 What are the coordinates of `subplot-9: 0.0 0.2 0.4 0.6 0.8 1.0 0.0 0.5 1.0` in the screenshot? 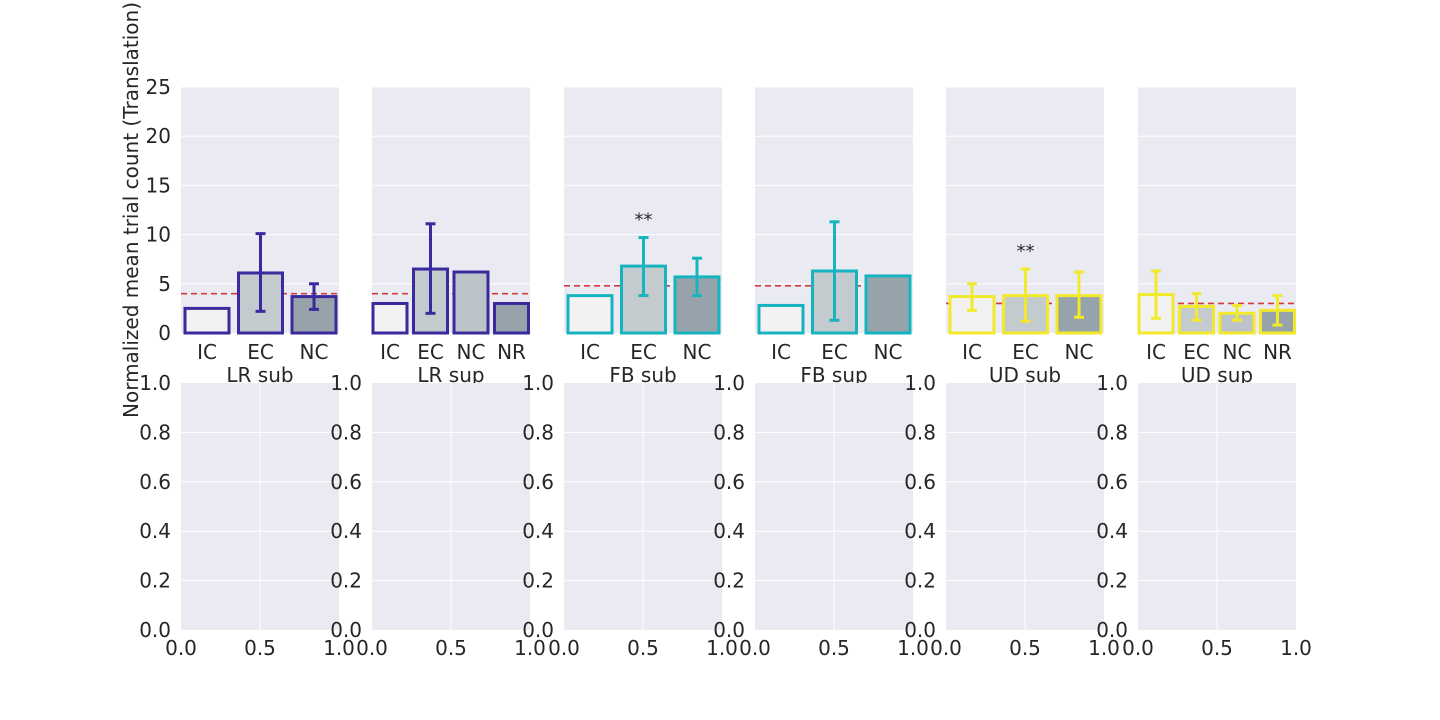 It's located at (630, 515).